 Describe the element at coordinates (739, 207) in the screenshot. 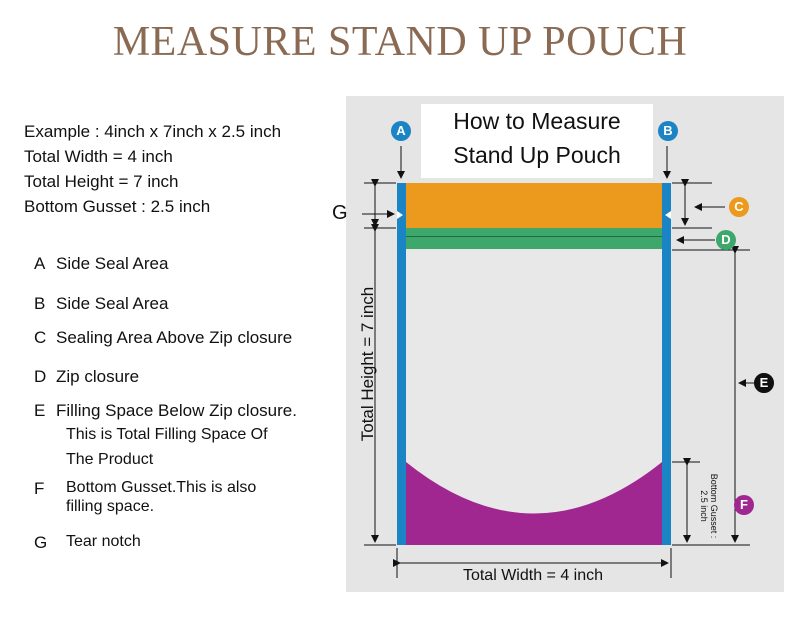

I see `marker-c-badge: C` at that location.